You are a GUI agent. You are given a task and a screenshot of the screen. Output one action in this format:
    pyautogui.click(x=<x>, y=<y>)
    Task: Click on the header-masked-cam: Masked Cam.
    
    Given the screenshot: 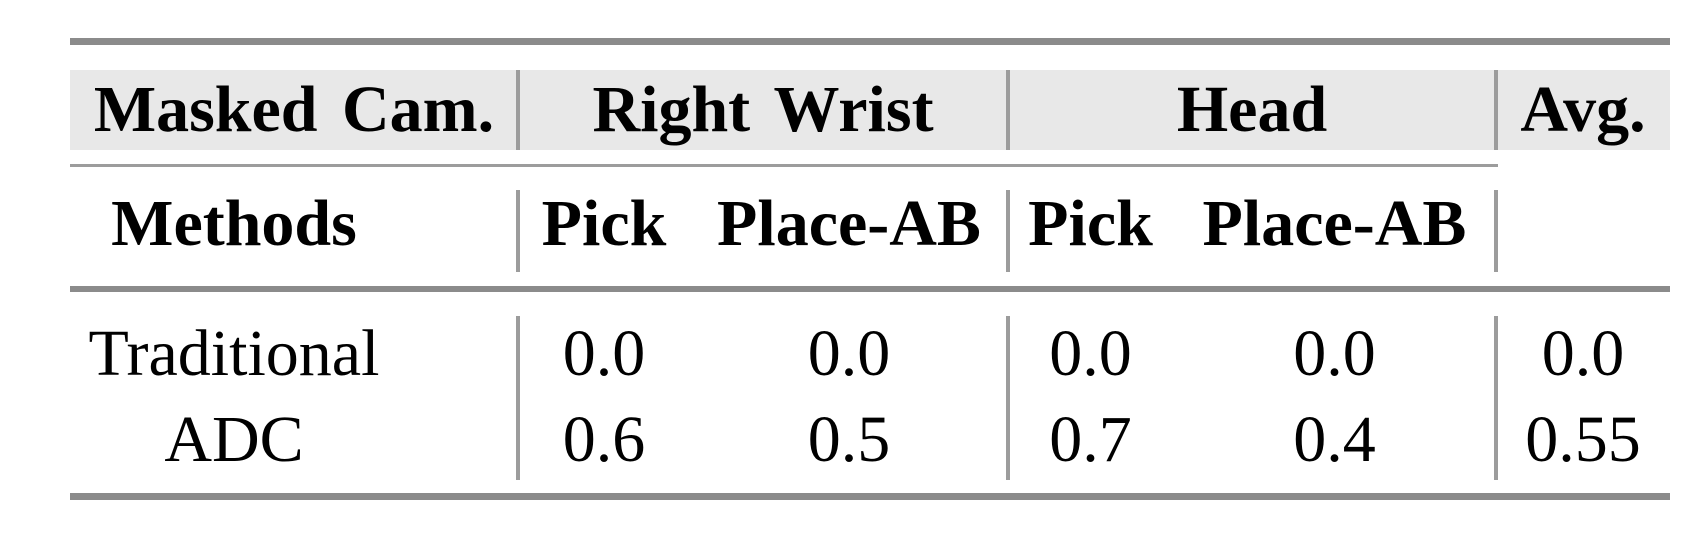 What is the action you would take?
    pyautogui.click(x=294, y=109)
    